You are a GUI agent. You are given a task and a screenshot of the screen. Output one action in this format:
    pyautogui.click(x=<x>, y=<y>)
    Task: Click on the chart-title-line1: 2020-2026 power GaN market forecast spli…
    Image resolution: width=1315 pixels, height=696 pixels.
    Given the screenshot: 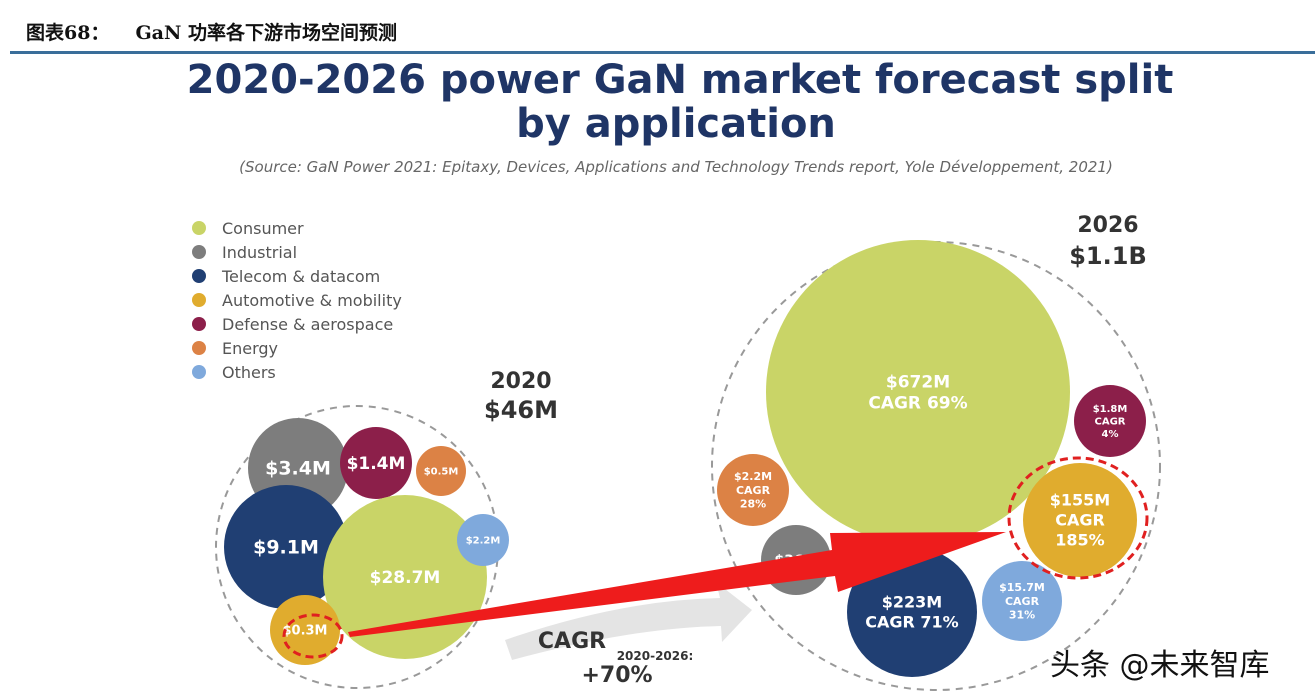 What is the action you would take?
    pyautogui.click(x=680, y=80)
    